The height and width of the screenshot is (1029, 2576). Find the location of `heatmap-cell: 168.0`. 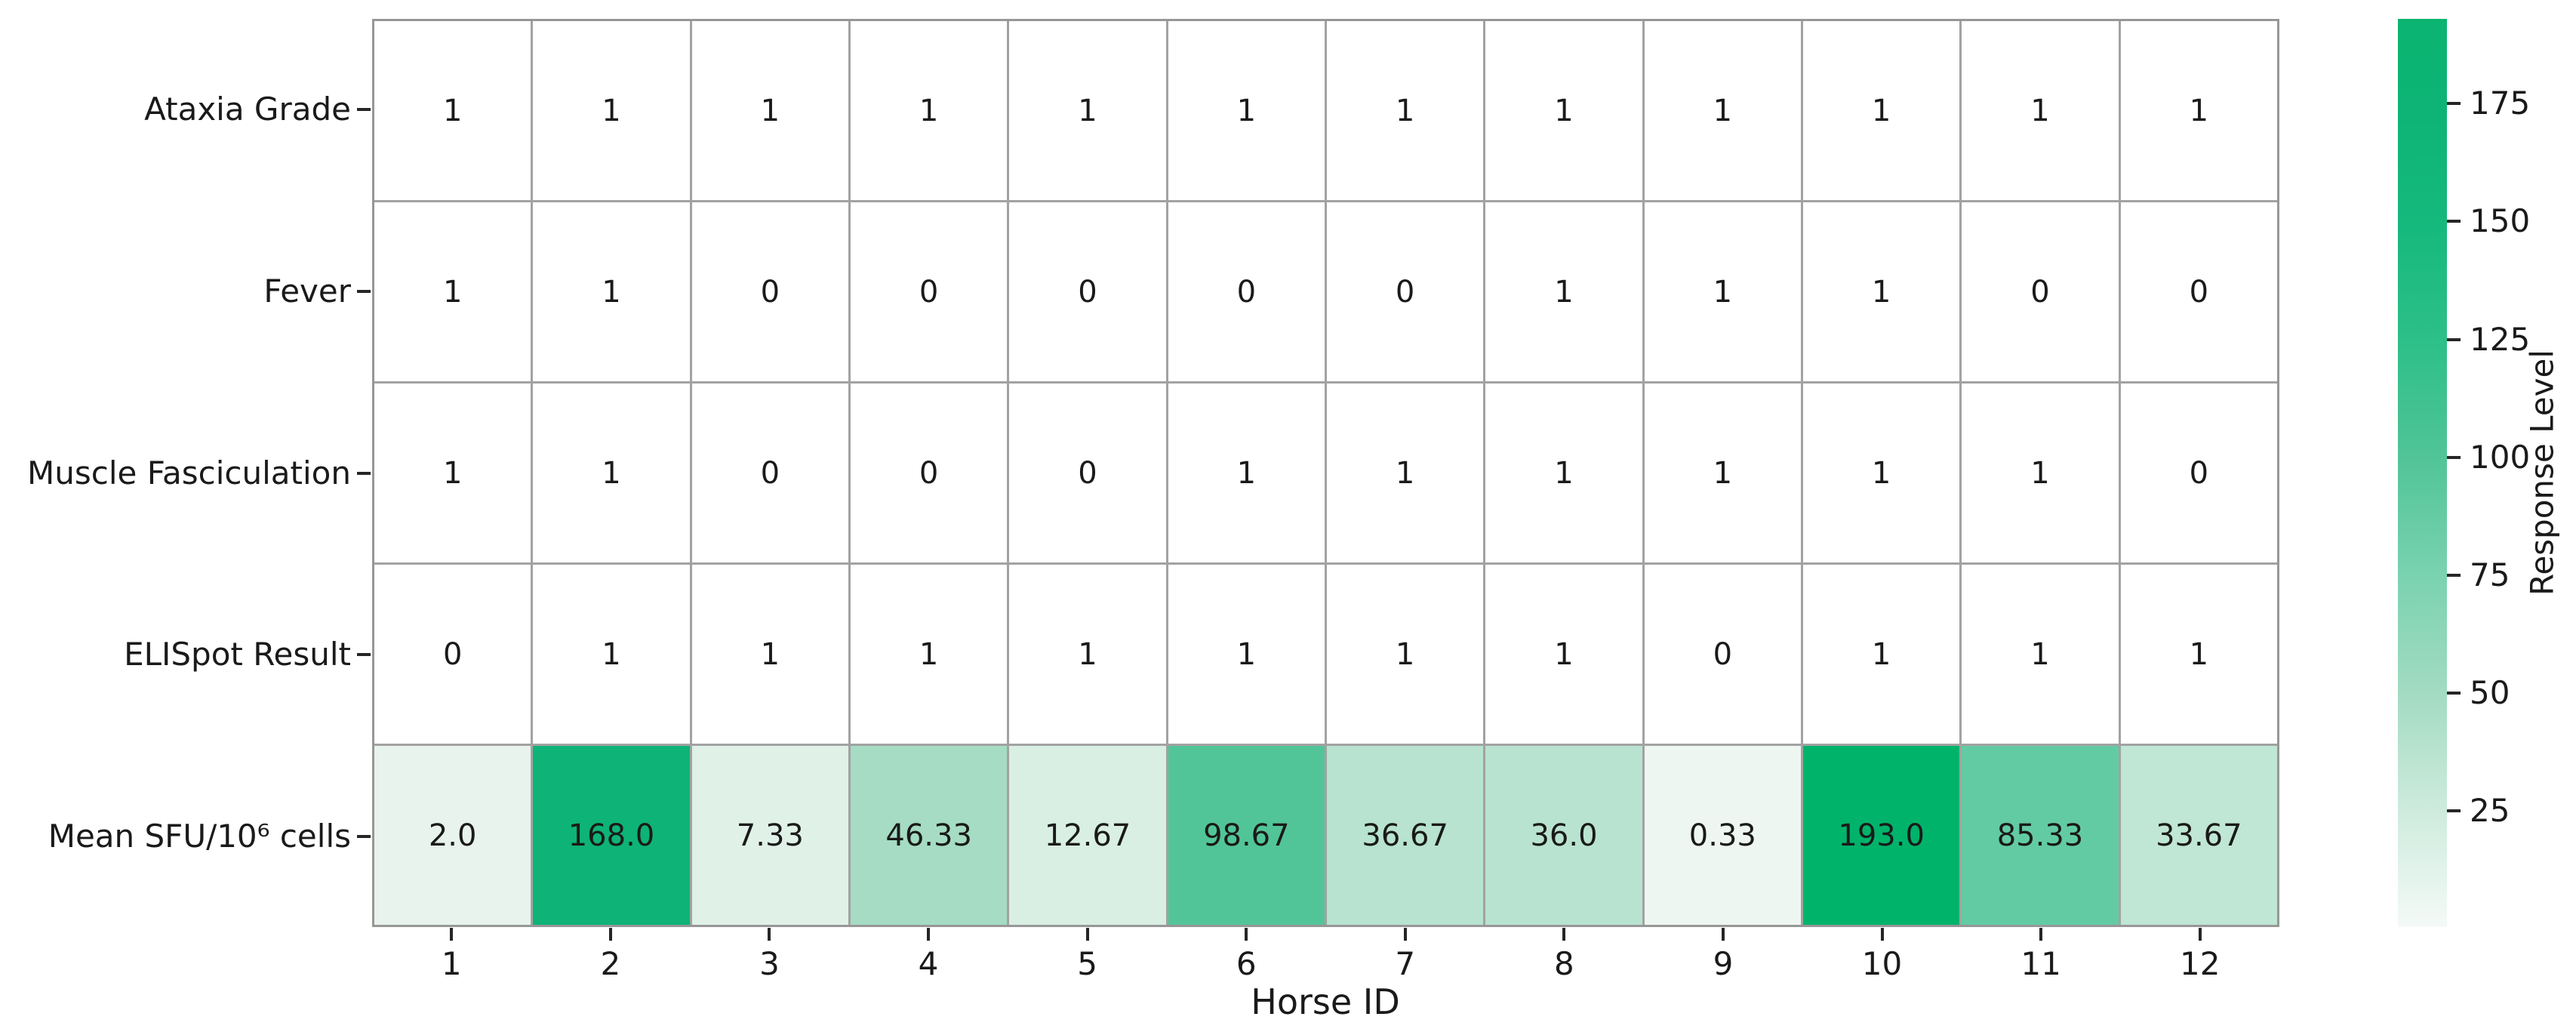

heatmap-cell: 168.0 is located at coordinates (611, 835).